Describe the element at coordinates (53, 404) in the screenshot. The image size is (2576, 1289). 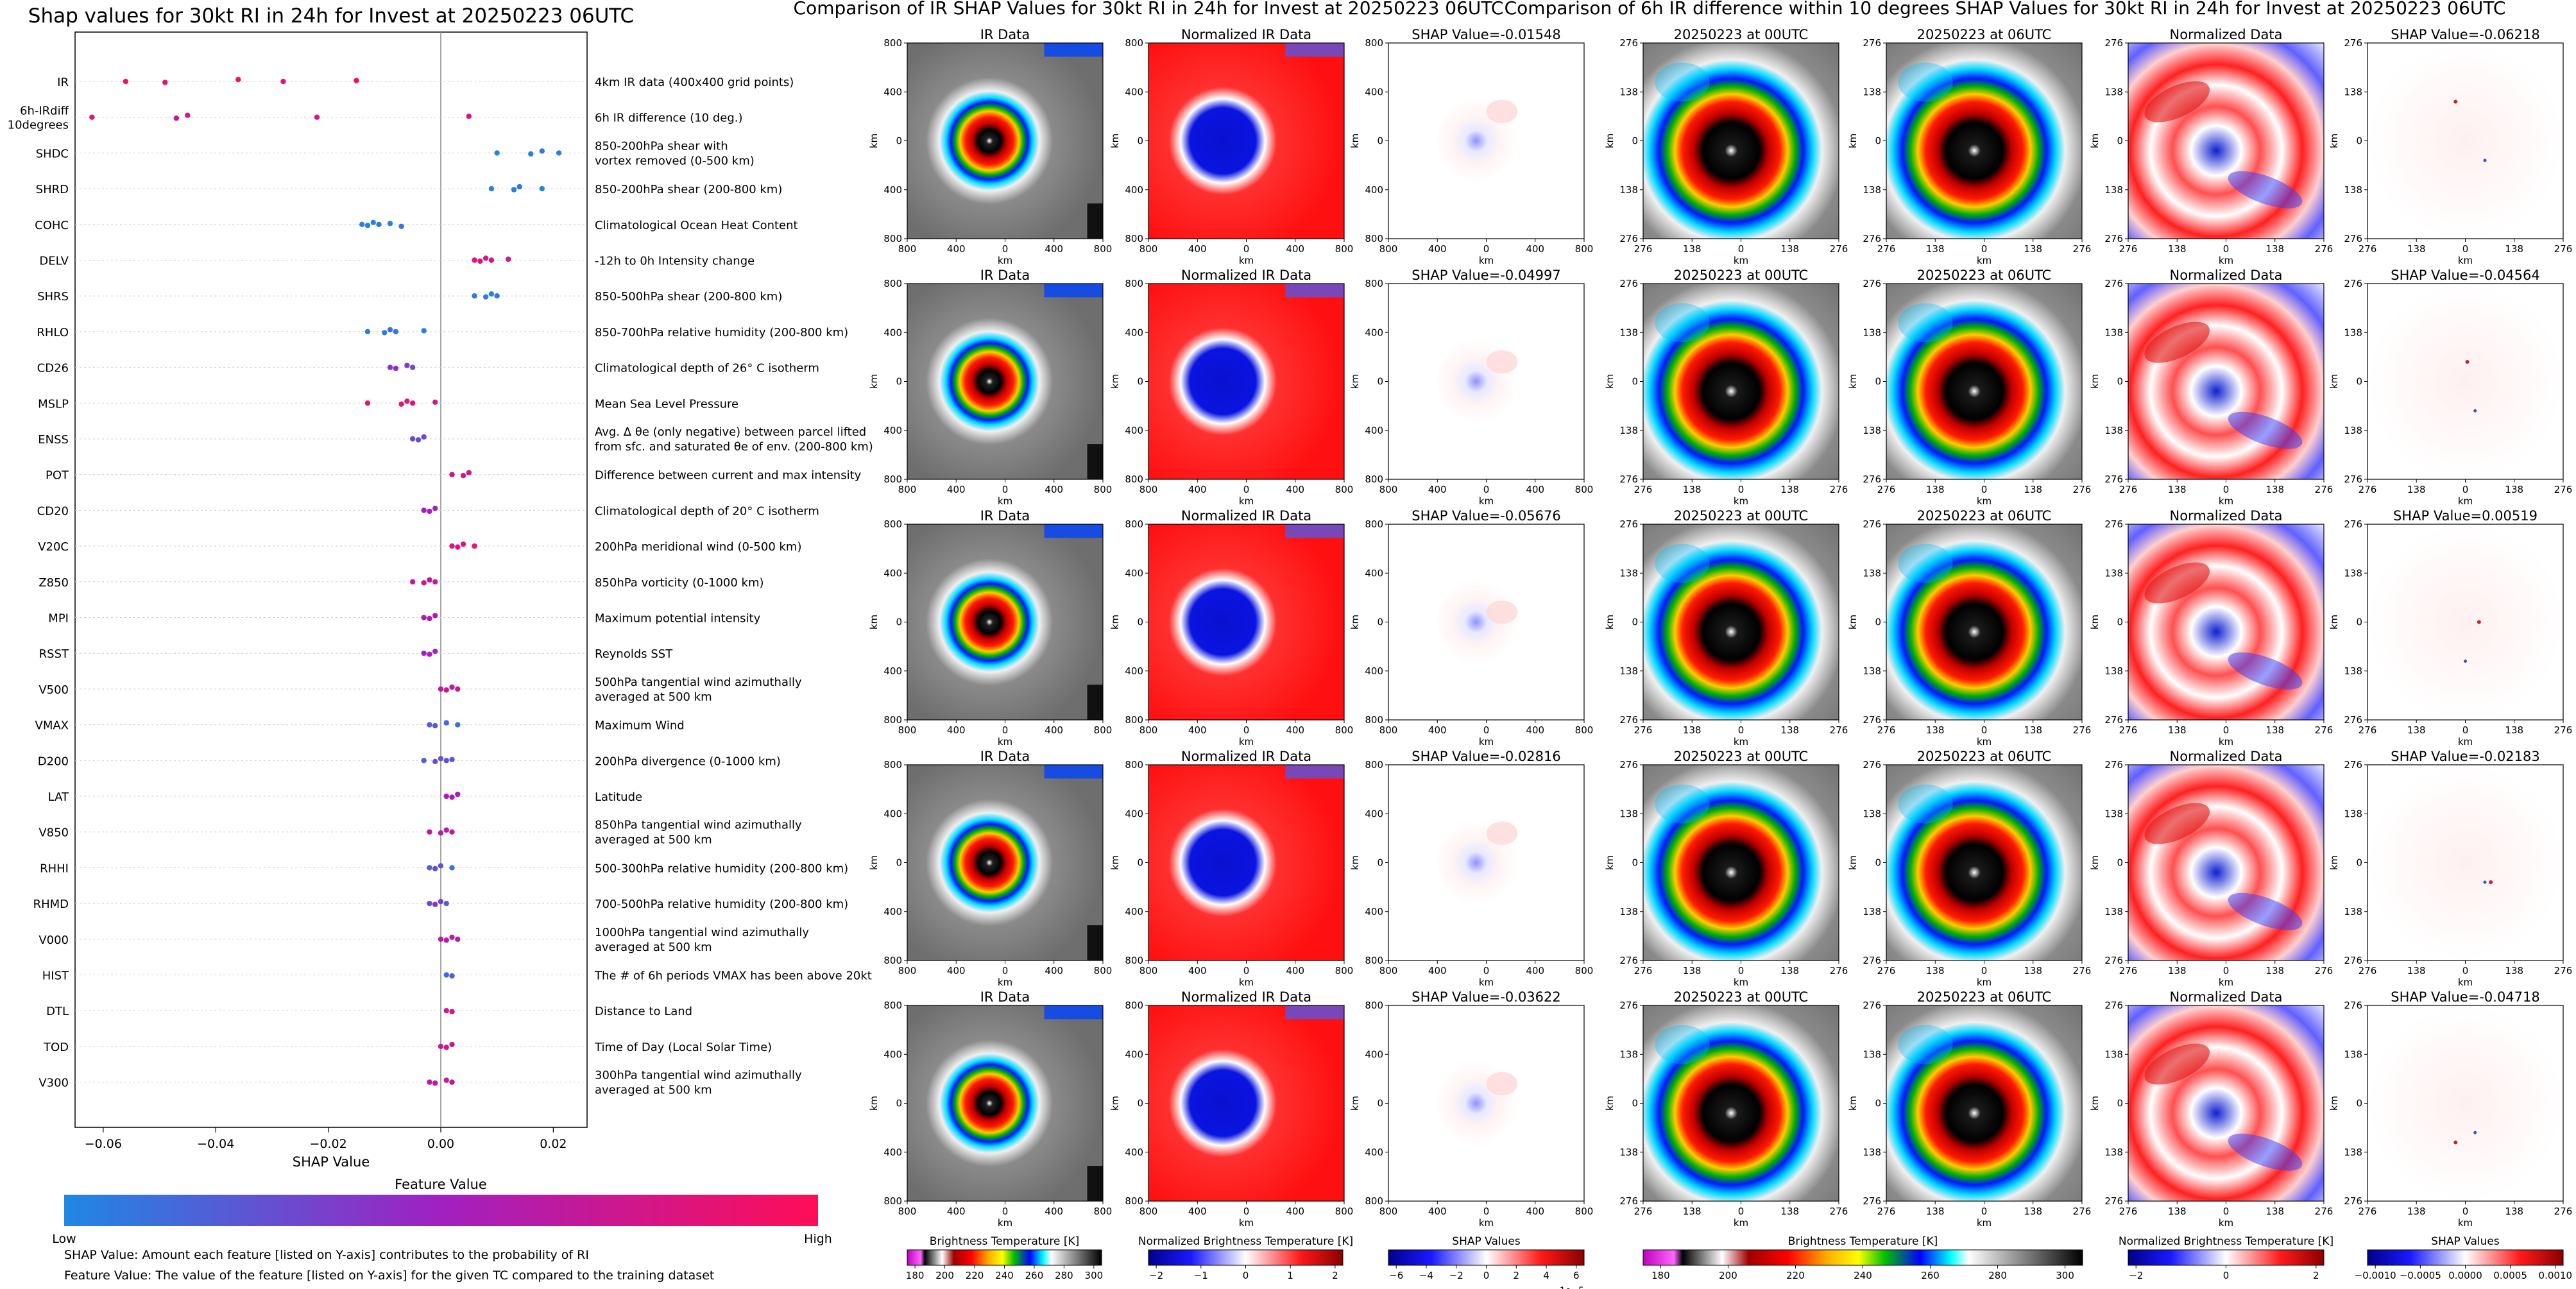
I see `feature-name-label: MSLP` at that location.